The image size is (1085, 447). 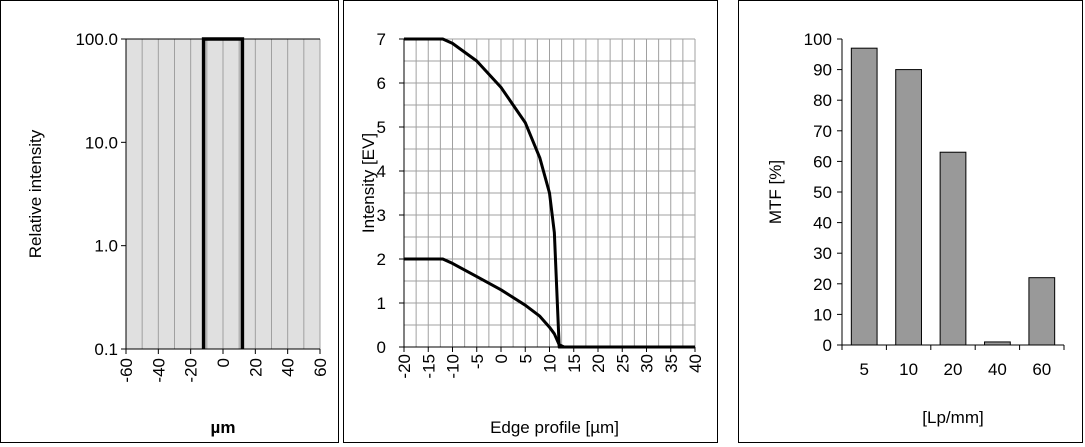 What do you see at coordinates (453, 366) in the screenshot?
I see `x-tick-label: -10` at bounding box center [453, 366].